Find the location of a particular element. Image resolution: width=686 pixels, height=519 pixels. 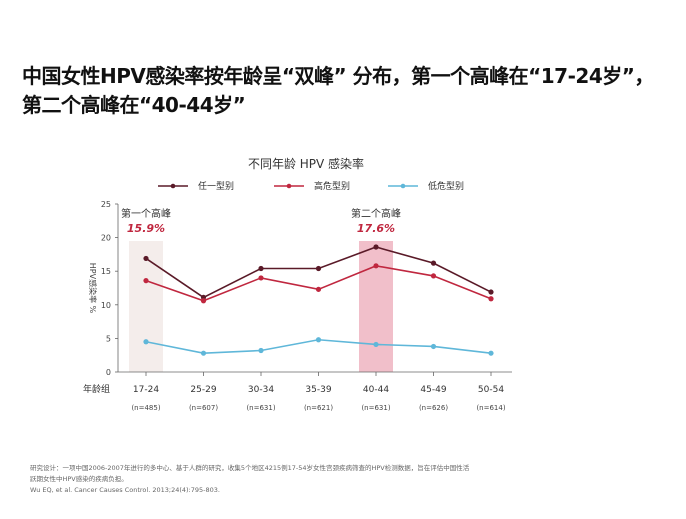

chart-title: 不同年龄 HPV 感染率 is located at coordinates (306, 163).